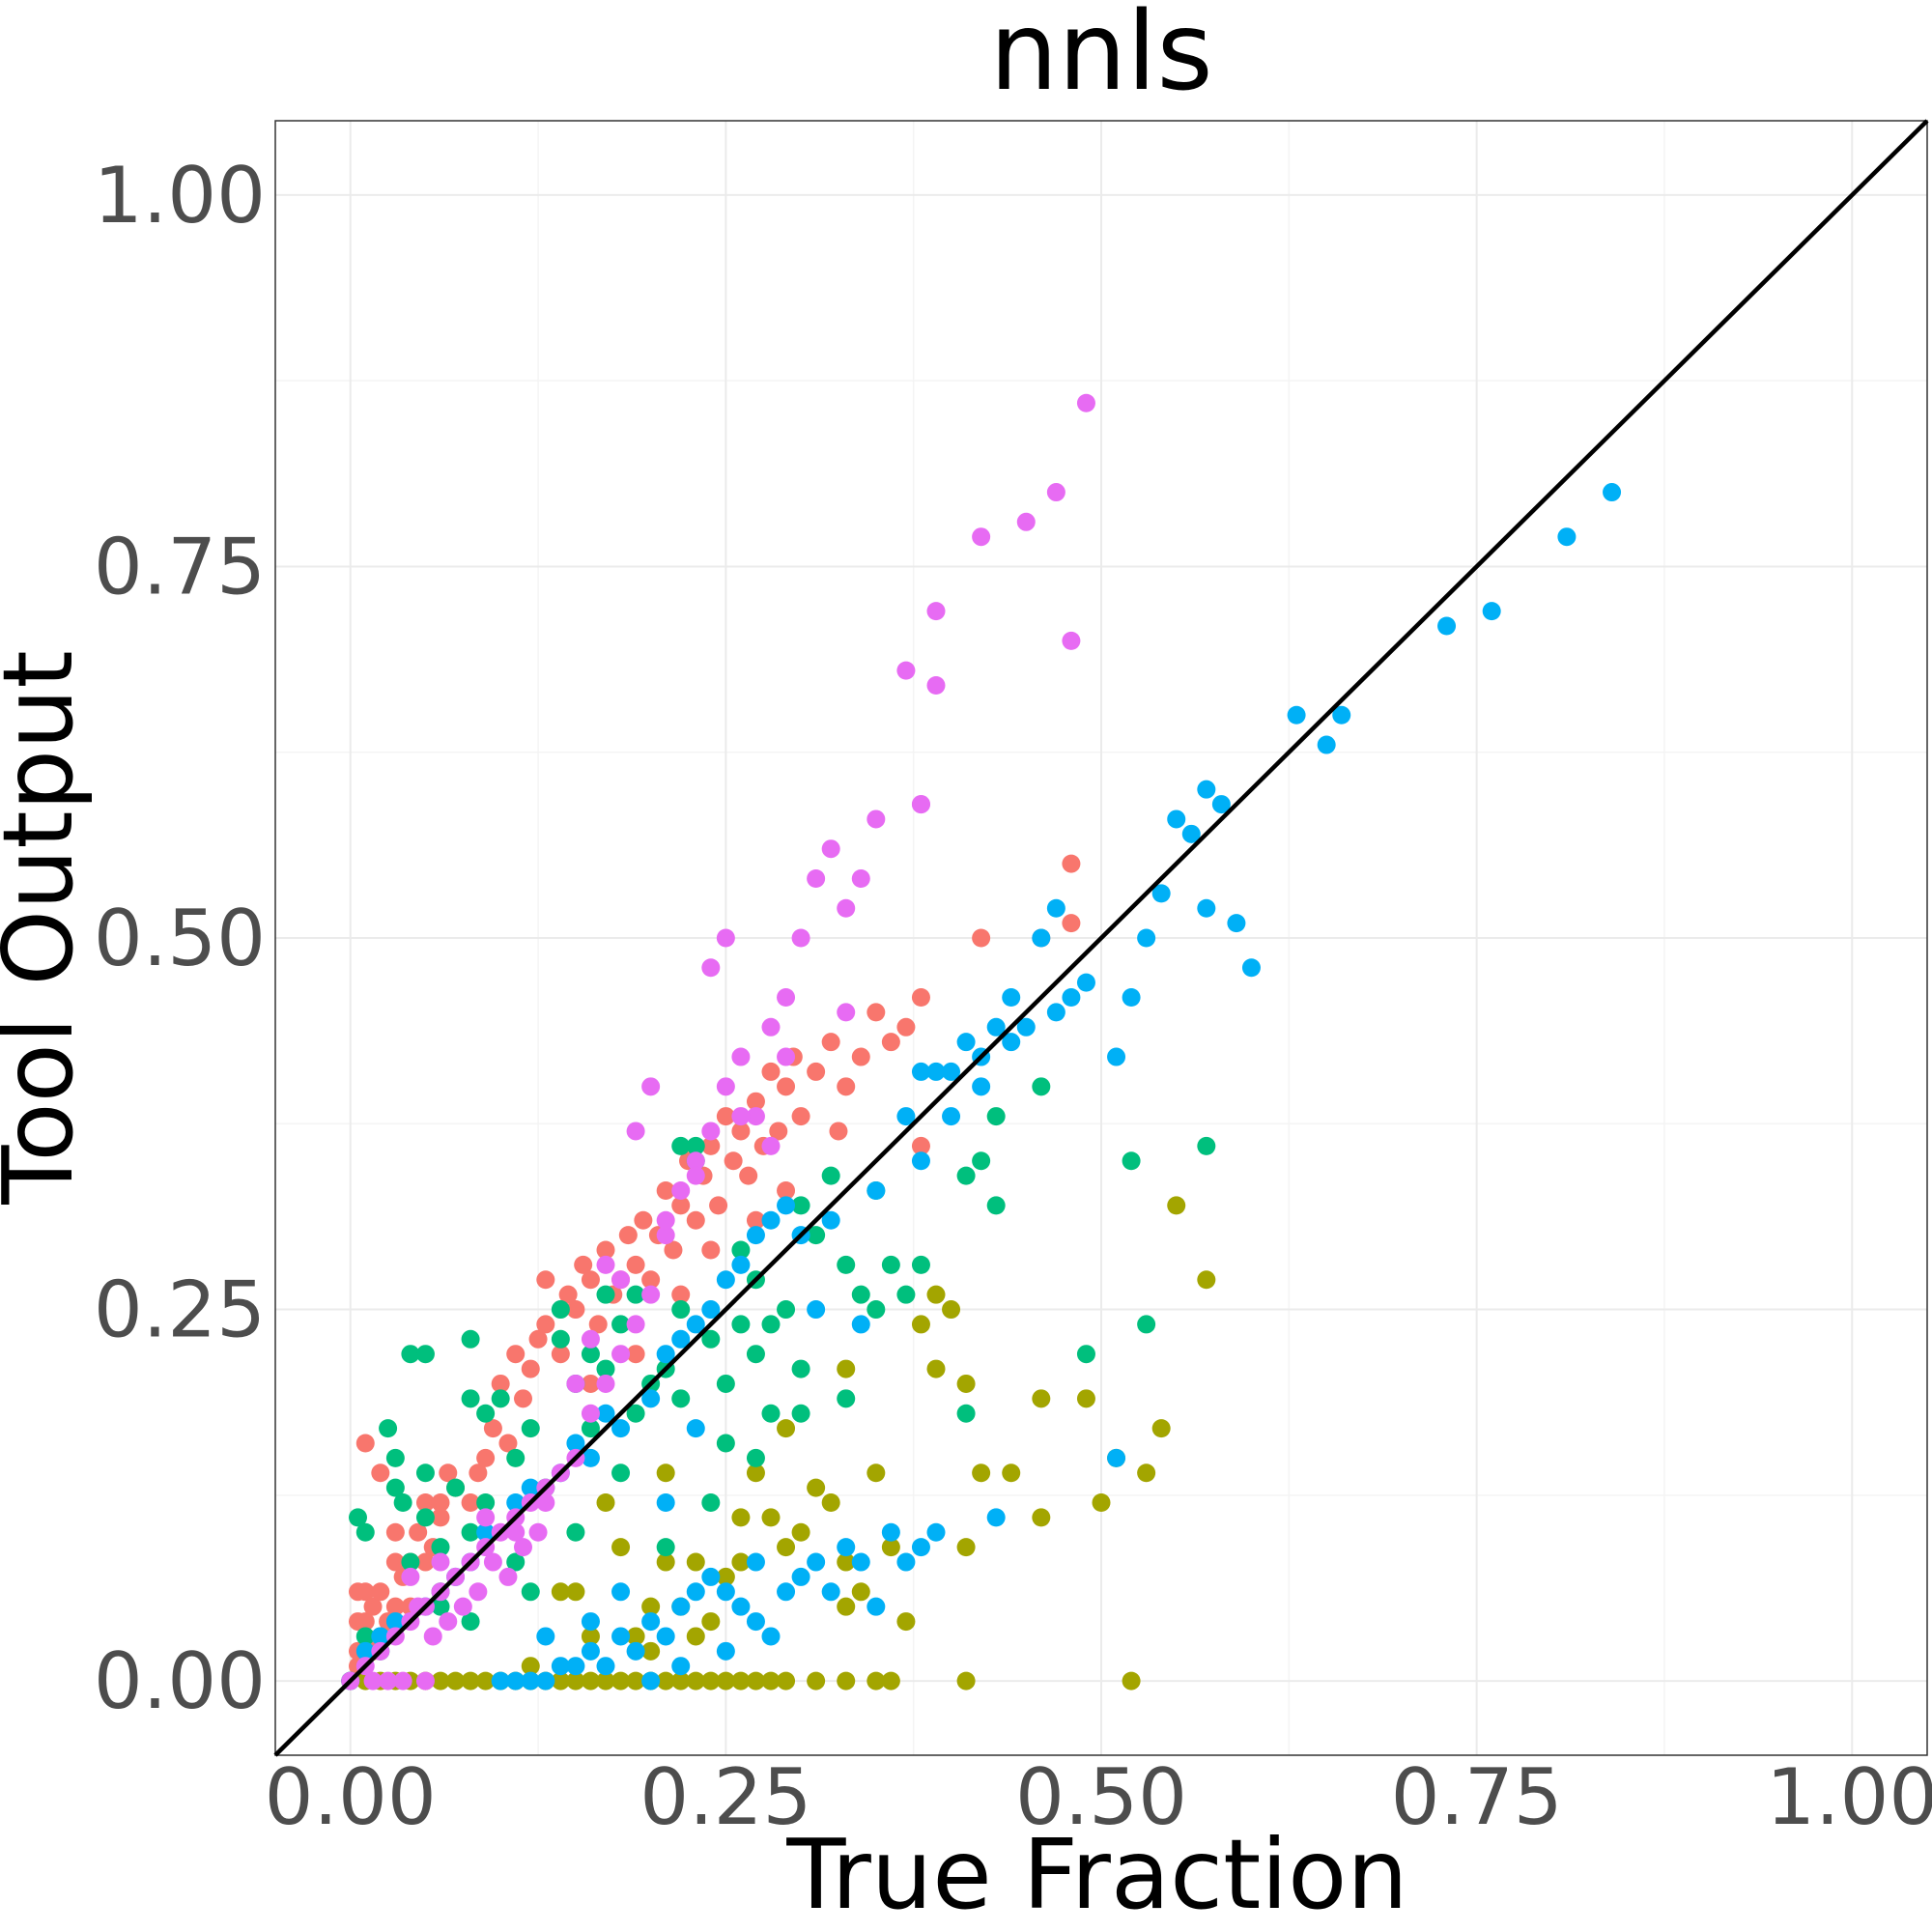 The image size is (1932, 1932). Describe the element at coordinates (180, 938) in the screenshot. I see `y-axis-ticks: 0.00 0.25 0.50 0.75 1.00` at that location.